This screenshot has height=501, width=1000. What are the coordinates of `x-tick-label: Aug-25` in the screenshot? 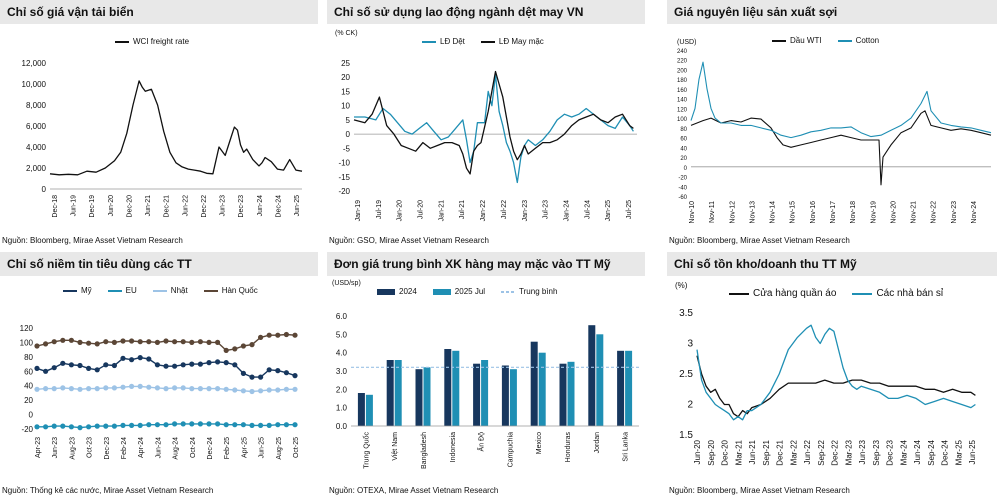 It's located at (279, 448).